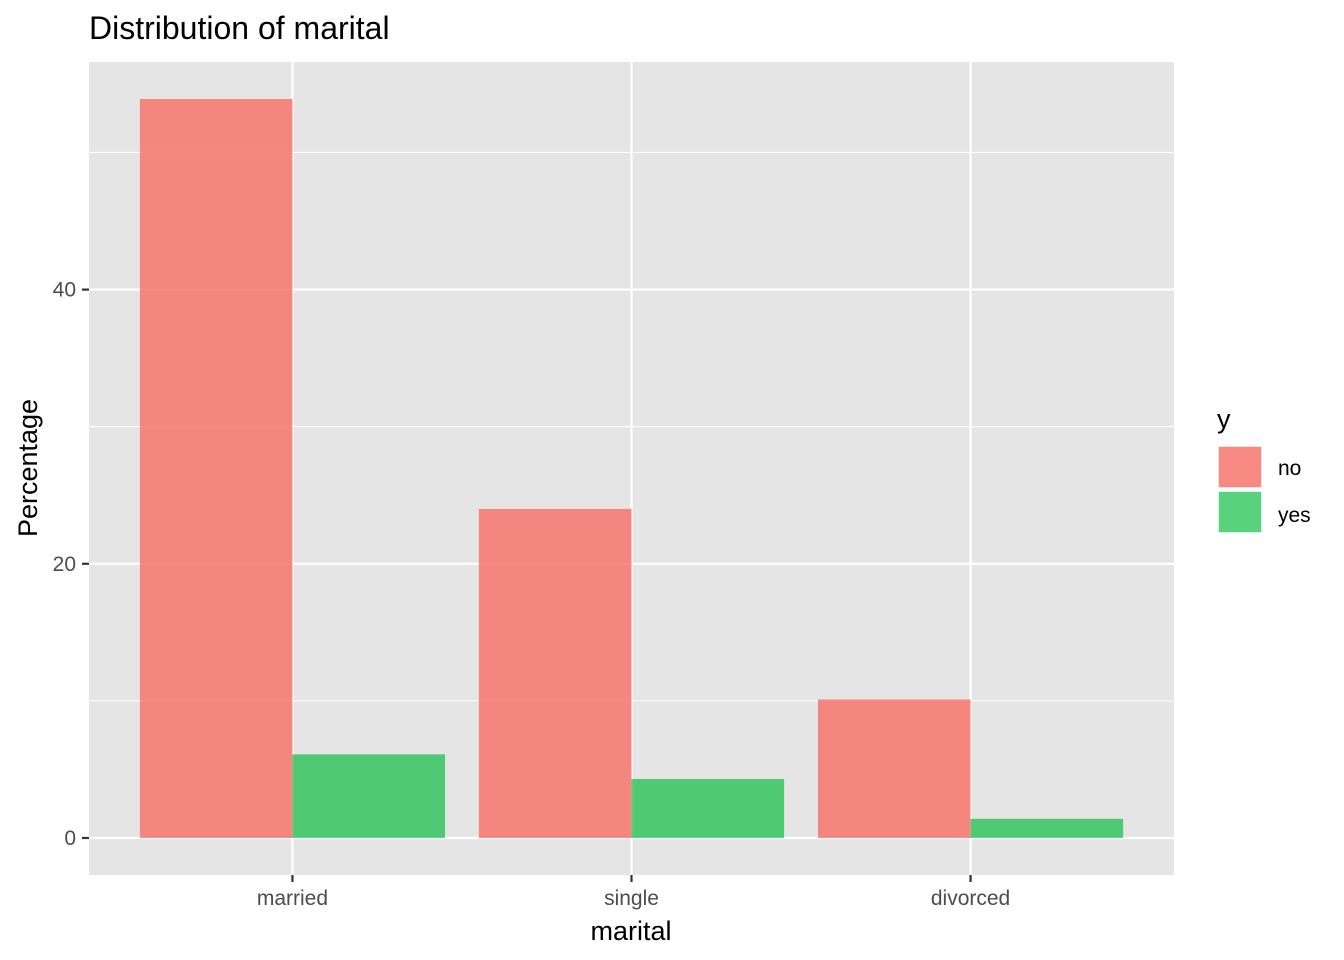  Describe the element at coordinates (1240, 512) in the screenshot. I see `legend-key-yes` at that location.